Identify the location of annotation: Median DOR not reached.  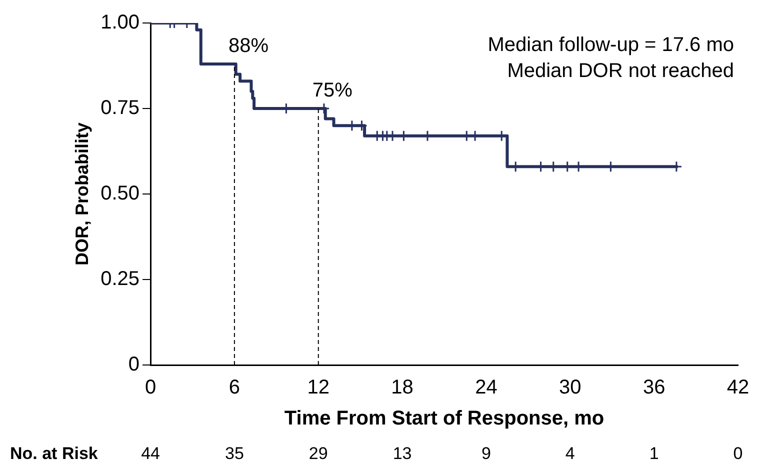
(620, 71).